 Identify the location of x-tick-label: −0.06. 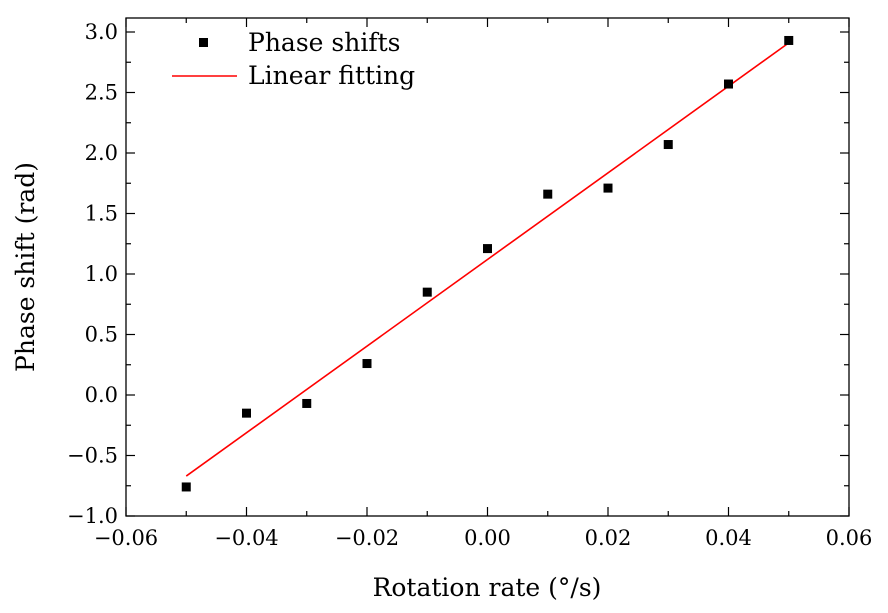
(126, 538).